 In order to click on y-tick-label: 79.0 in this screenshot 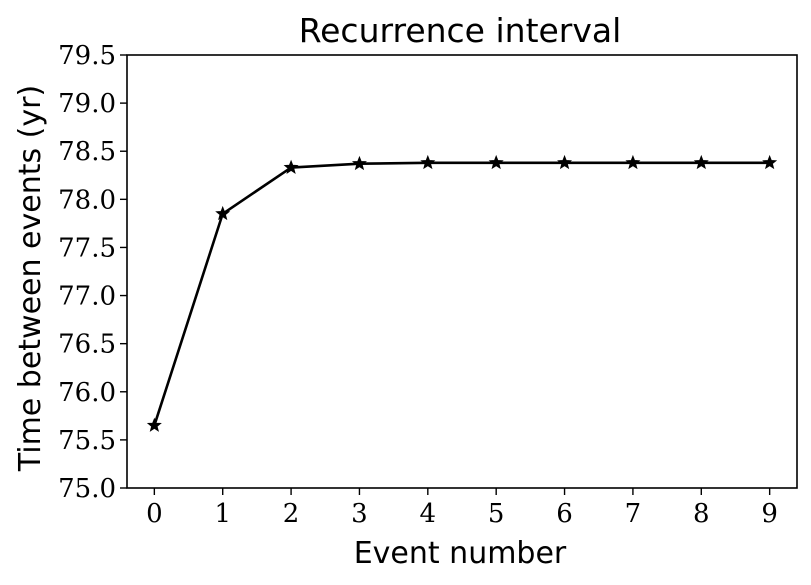, I will do `click(87, 104)`.